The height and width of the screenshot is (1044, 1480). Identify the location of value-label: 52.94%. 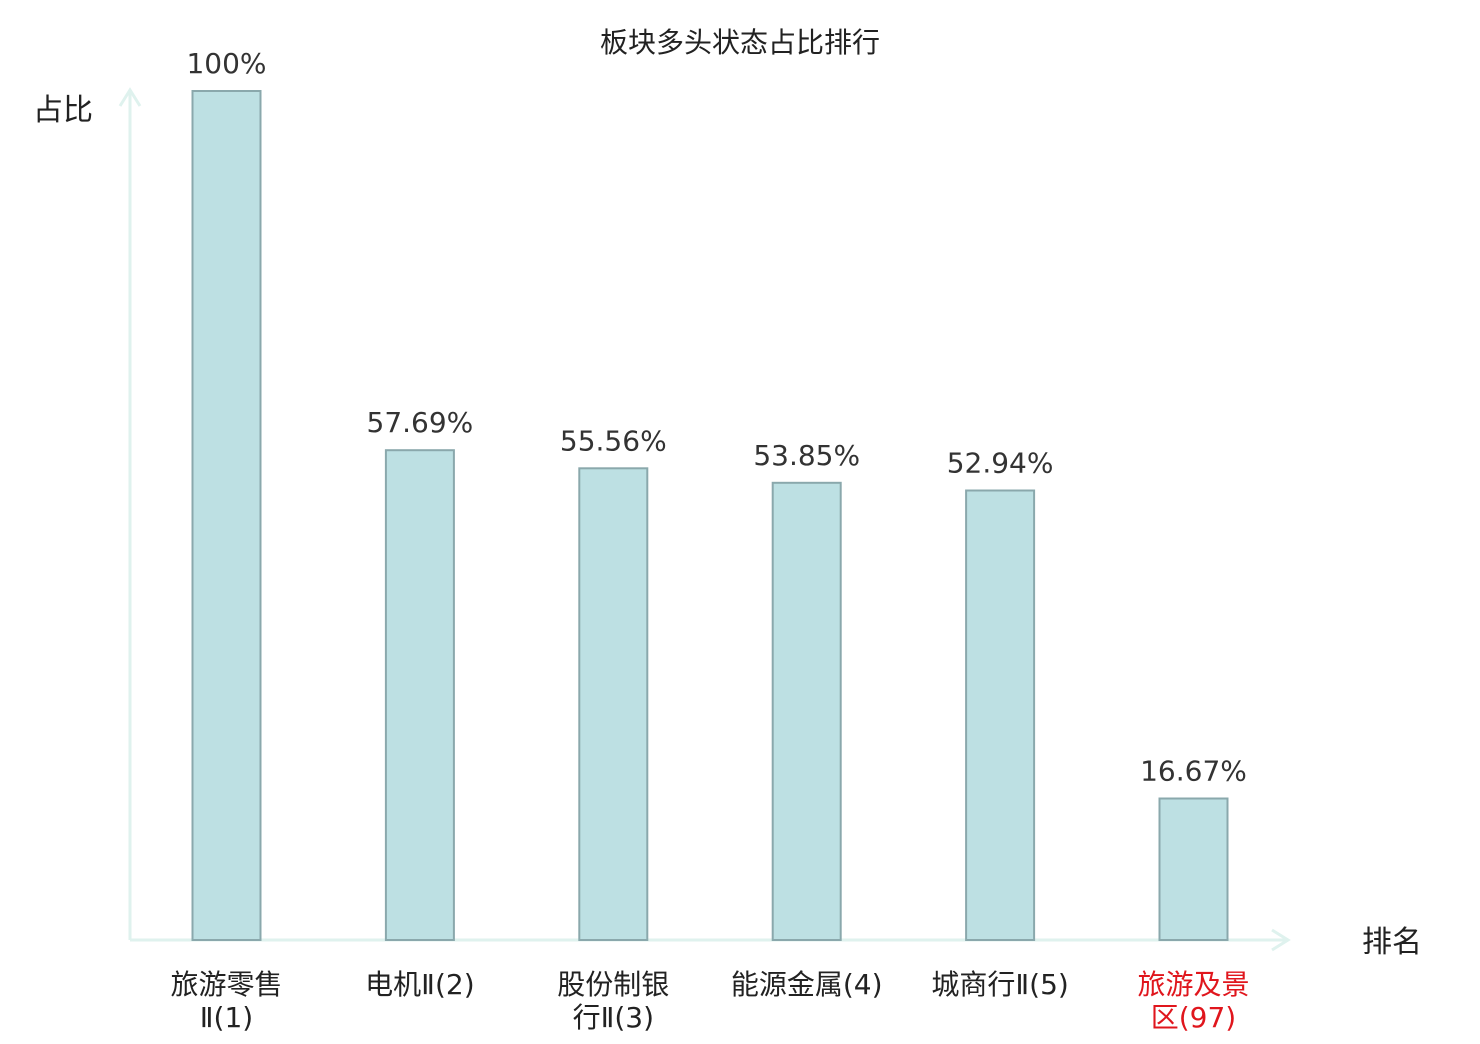
(1000, 463).